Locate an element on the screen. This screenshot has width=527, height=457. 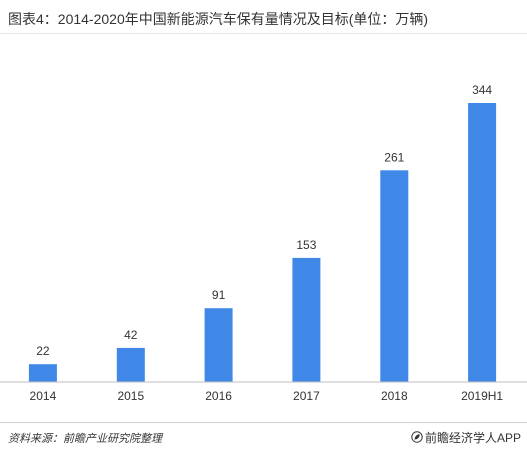
footer-divider is located at coordinates (263, 422).